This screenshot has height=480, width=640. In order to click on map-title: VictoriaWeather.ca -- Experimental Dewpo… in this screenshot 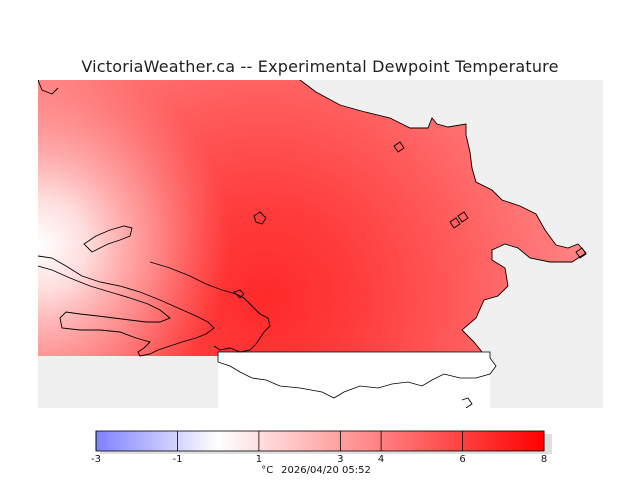, I will do `click(320, 66)`.